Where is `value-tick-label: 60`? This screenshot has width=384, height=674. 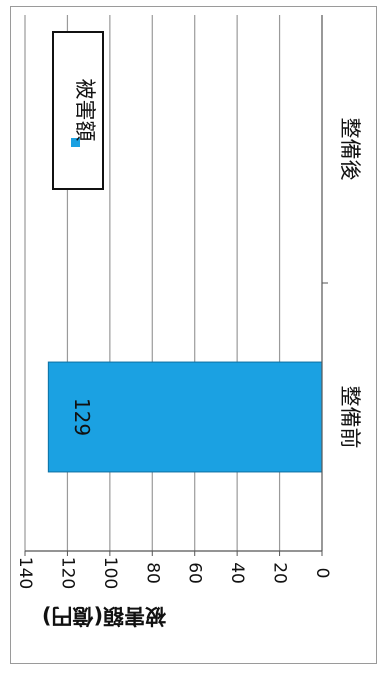
value-tick-label: 60 is located at coordinates (195, 573).